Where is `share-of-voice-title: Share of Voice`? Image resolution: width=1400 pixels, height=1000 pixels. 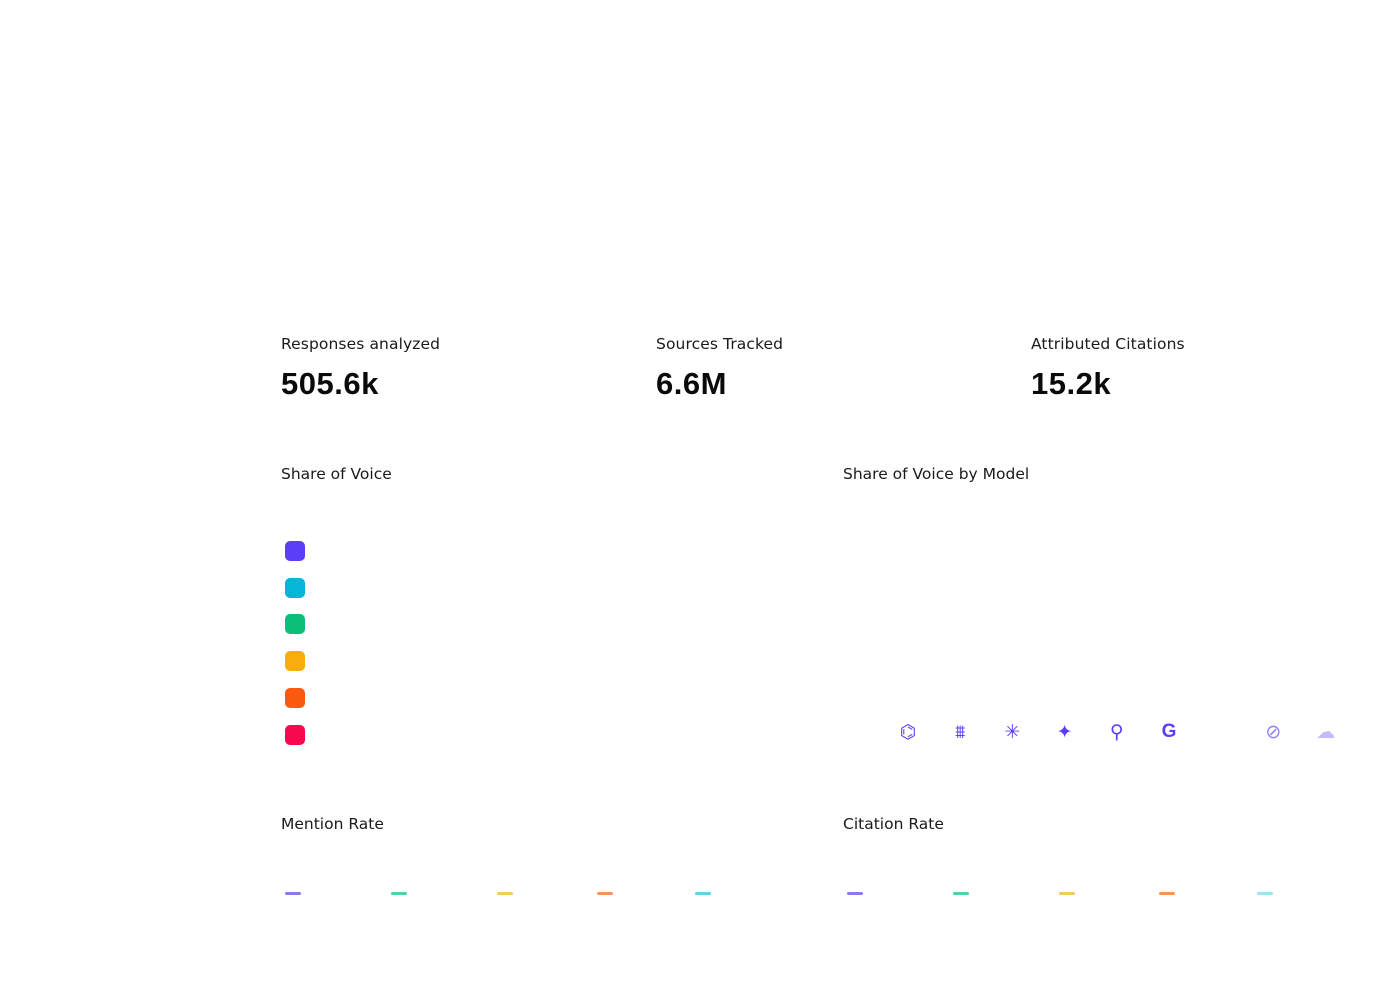
share-of-voice-title: Share of Voice is located at coordinates (336, 474).